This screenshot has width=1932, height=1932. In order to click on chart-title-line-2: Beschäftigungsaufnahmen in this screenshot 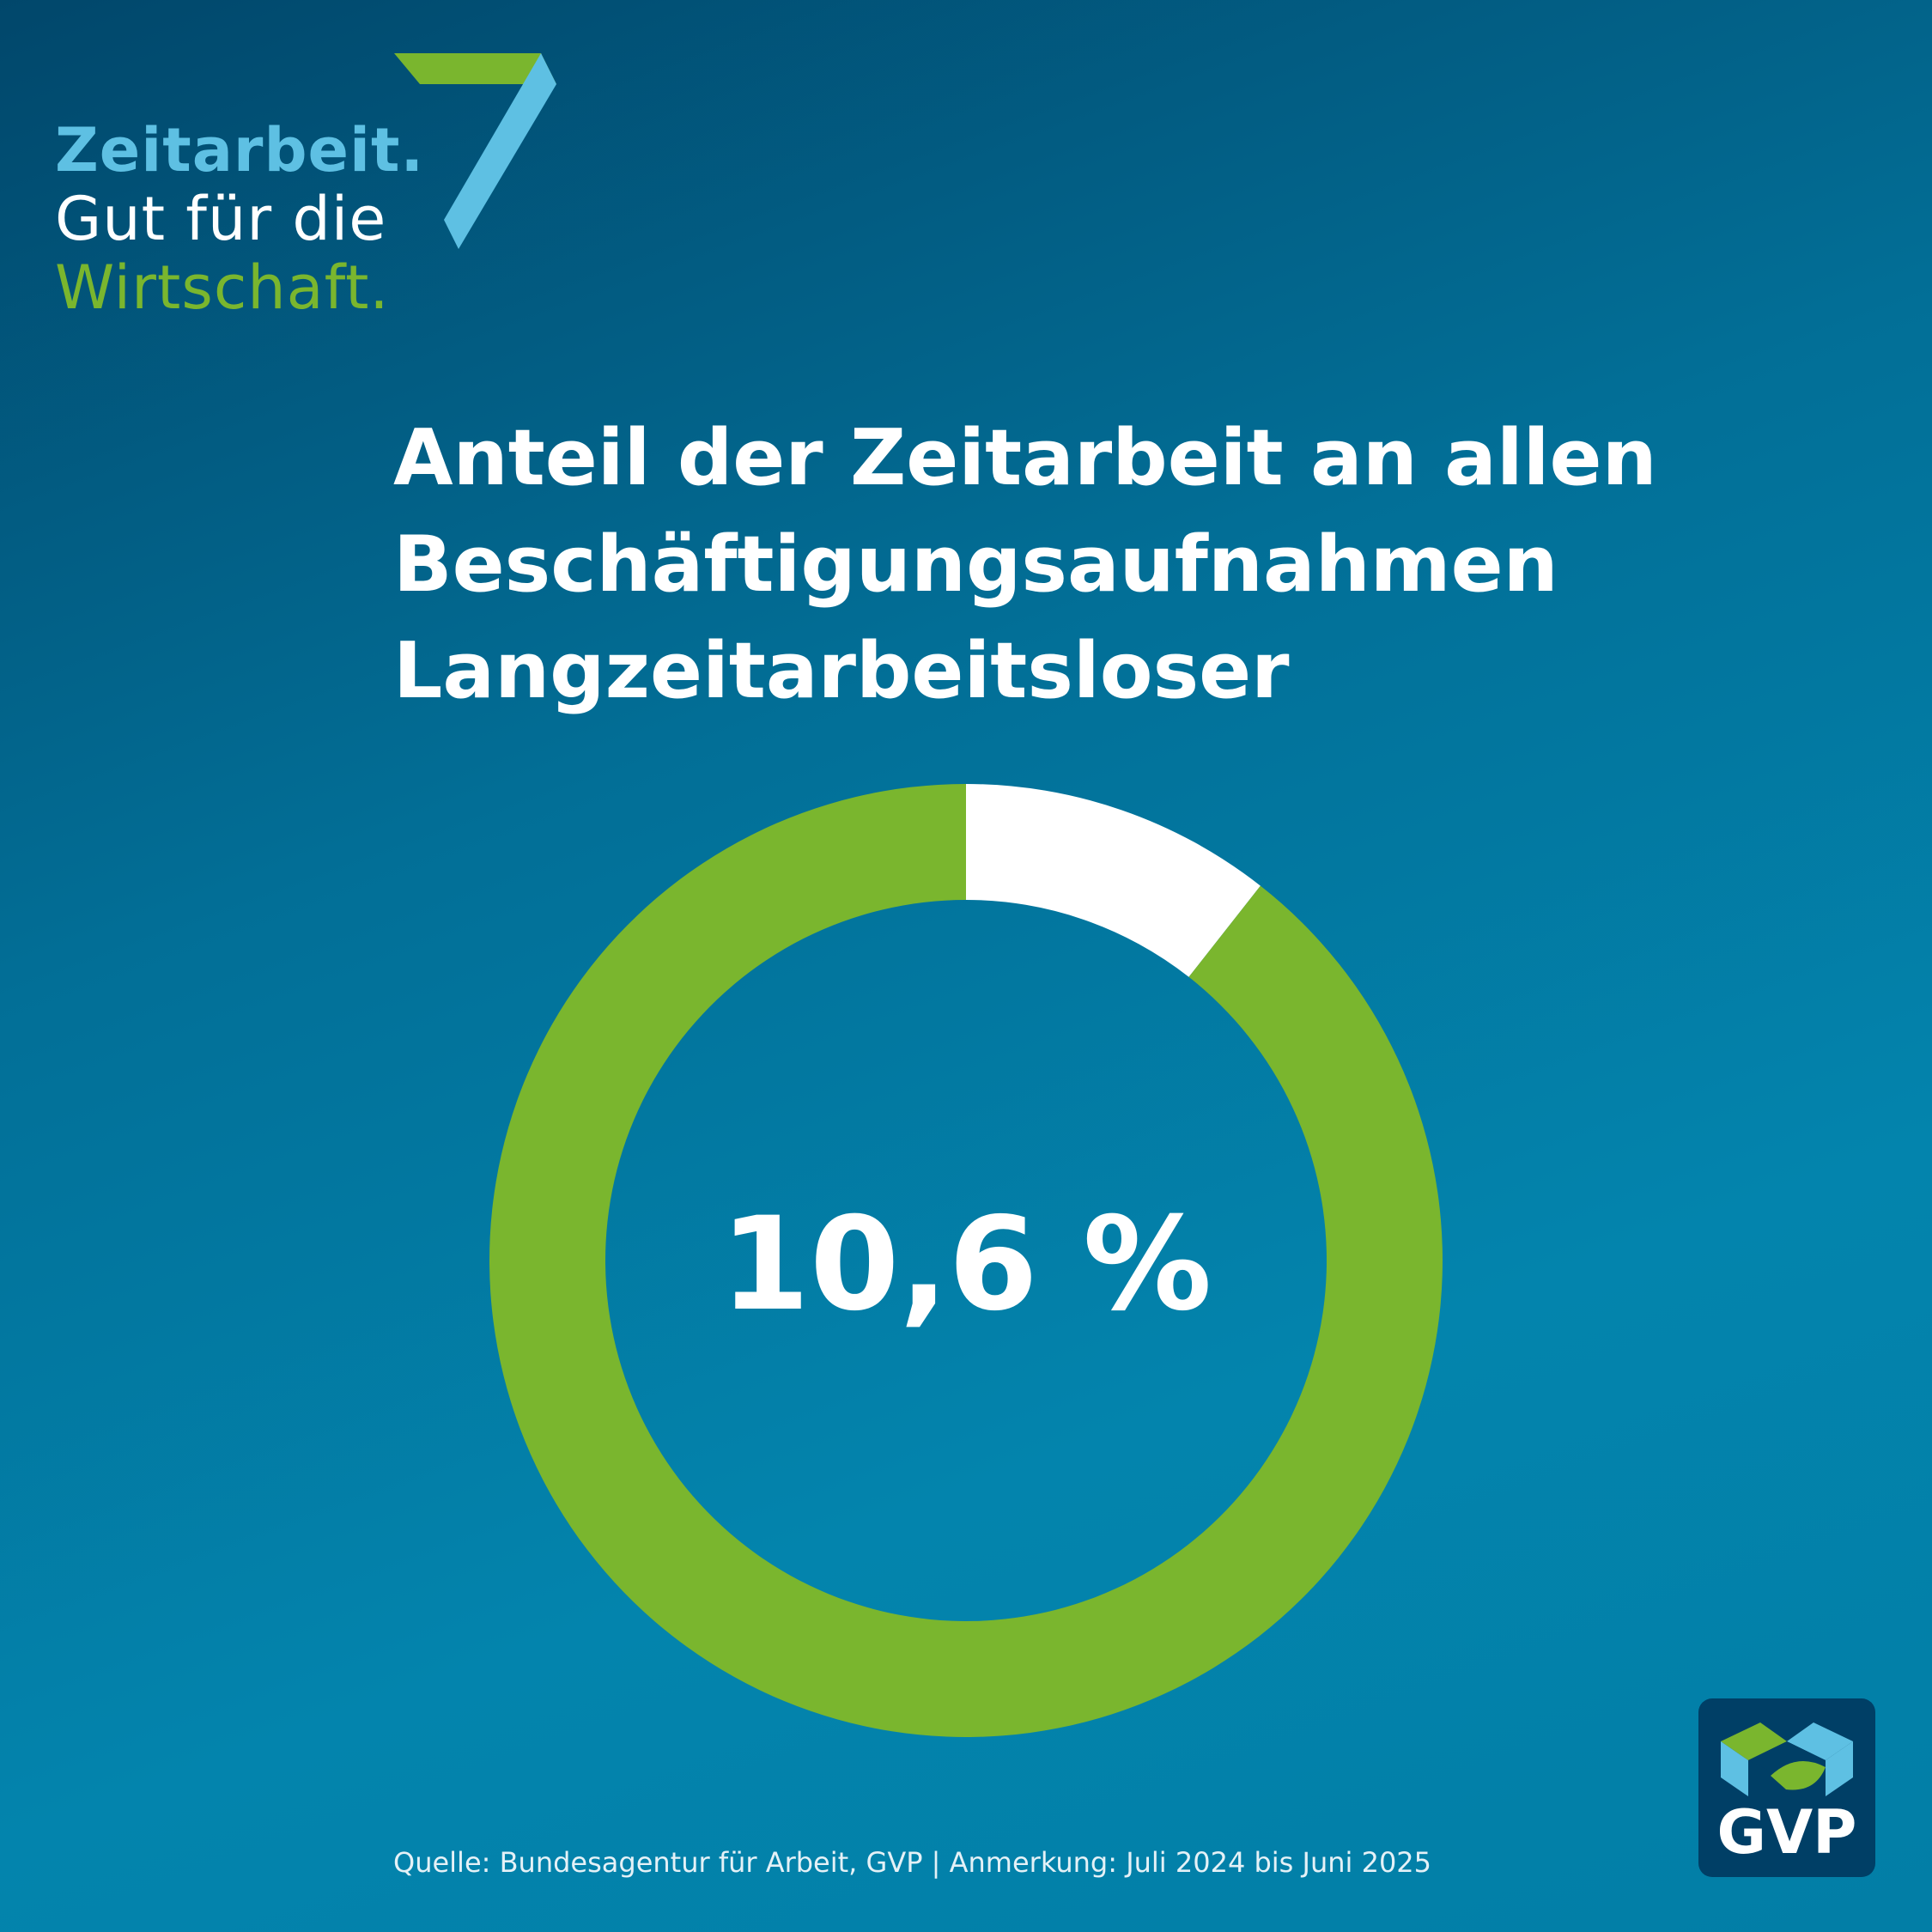, I will do `click(976, 565)`.